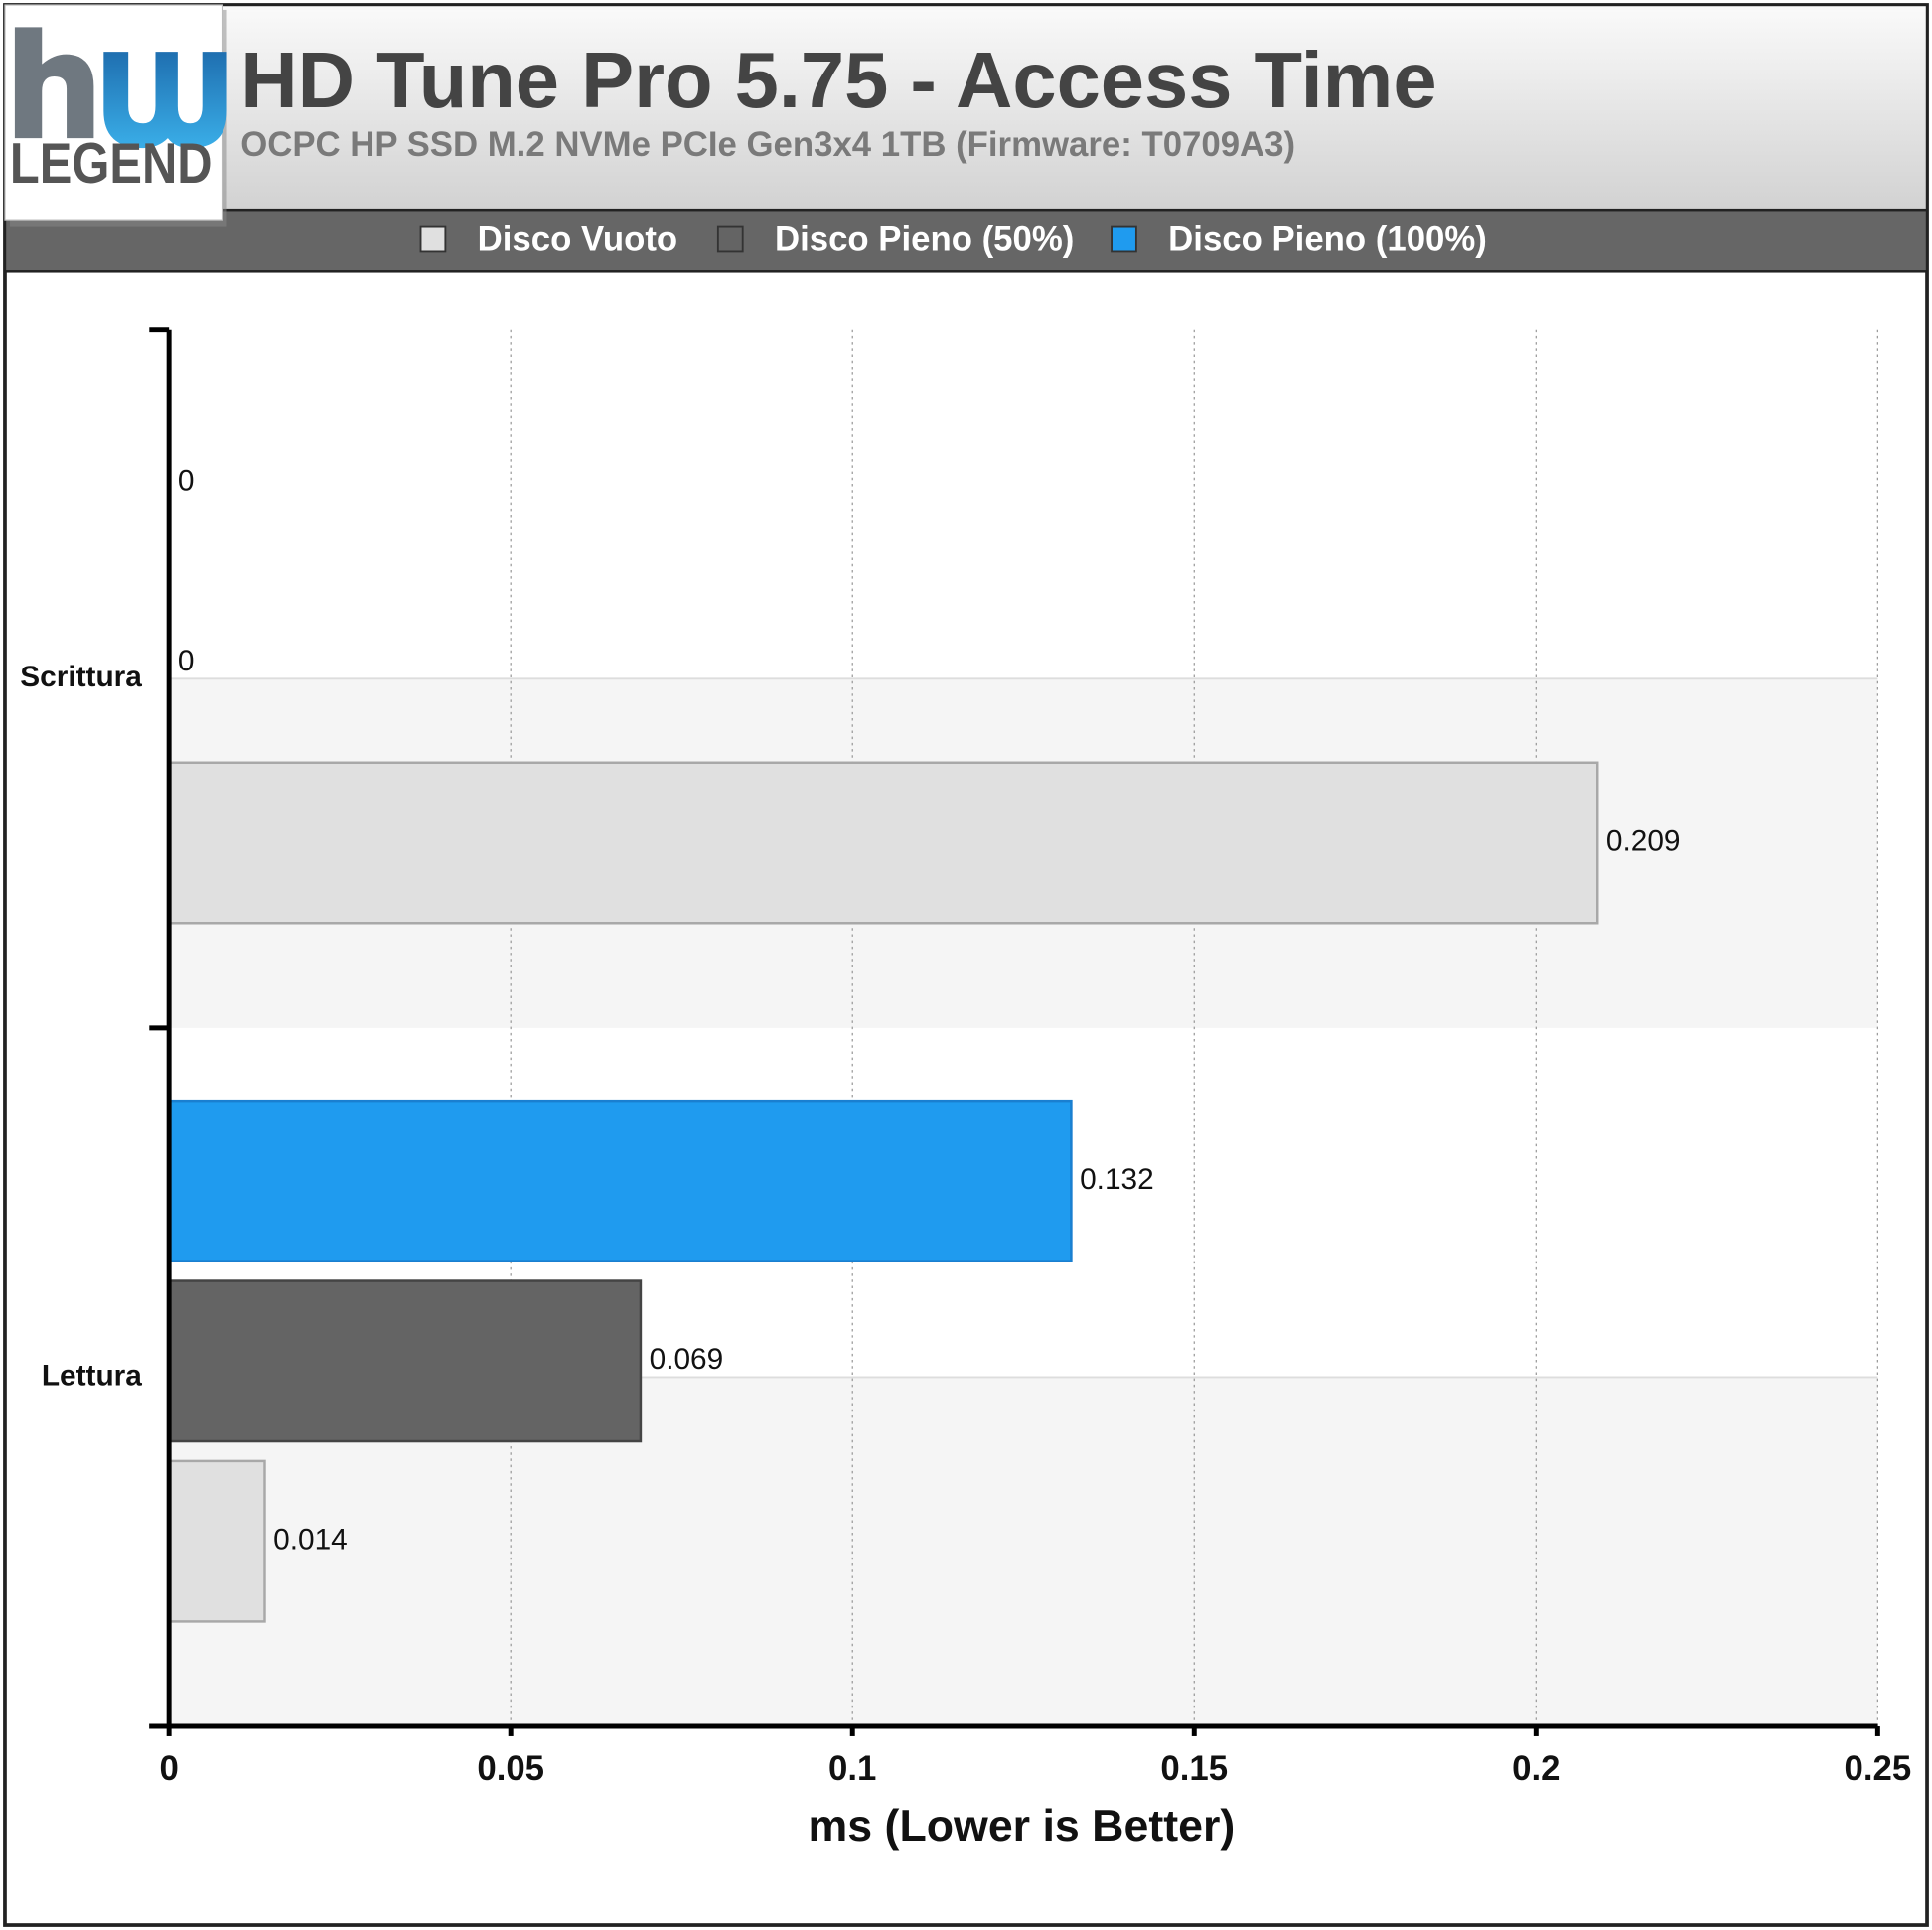  What do you see at coordinates (1878, 1769) in the screenshot?
I see `x-tick-label: 0.25` at bounding box center [1878, 1769].